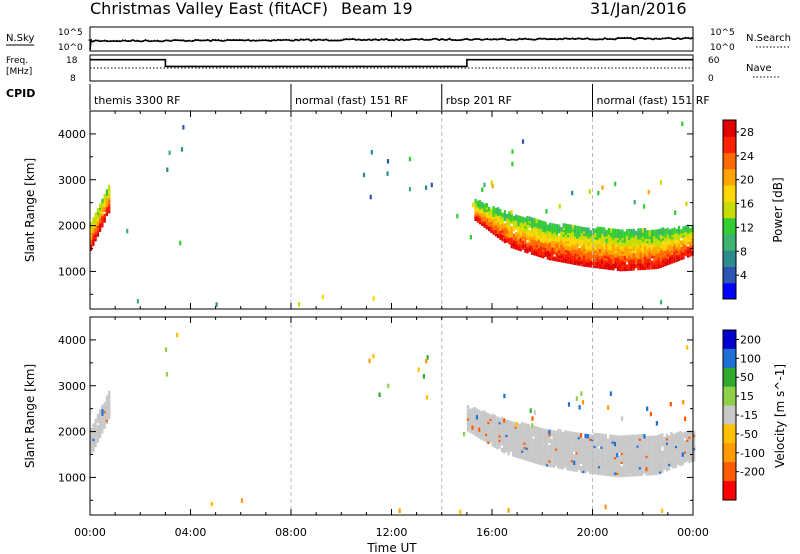 This screenshot has height=554, width=800. What do you see at coordinates (729, 161) in the screenshot?
I see `power-colorbar-segment` at bounding box center [729, 161].